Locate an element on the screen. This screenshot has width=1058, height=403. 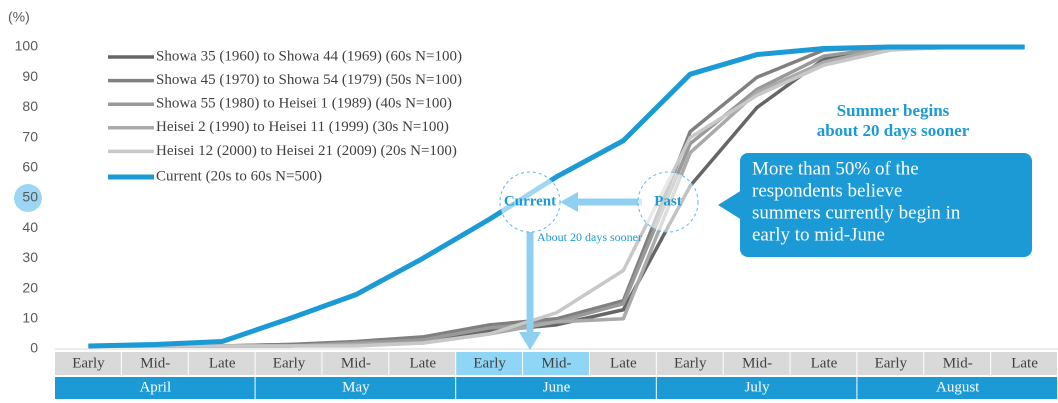
y-tick-label: 50 is located at coordinates (30, 197).